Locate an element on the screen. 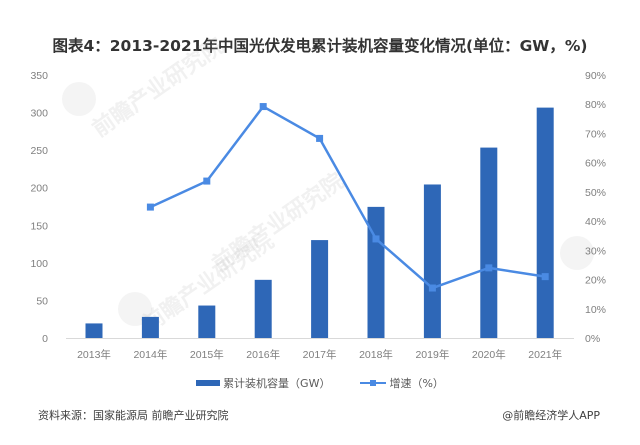  left-tick-label: 100 is located at coordinates (39, 264).